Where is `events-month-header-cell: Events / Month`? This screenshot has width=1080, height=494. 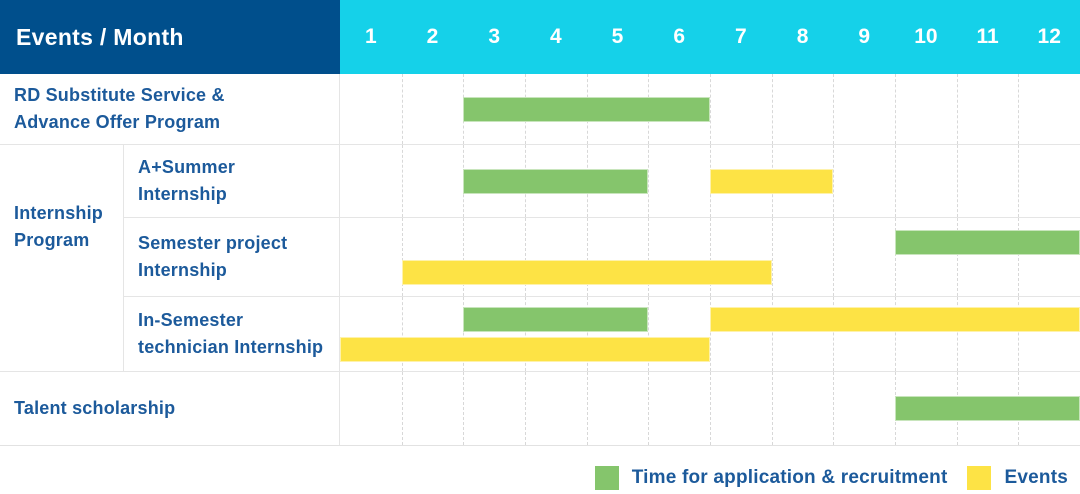
events-month-header-cell: Events / Month is located at coordinates (170, 37).